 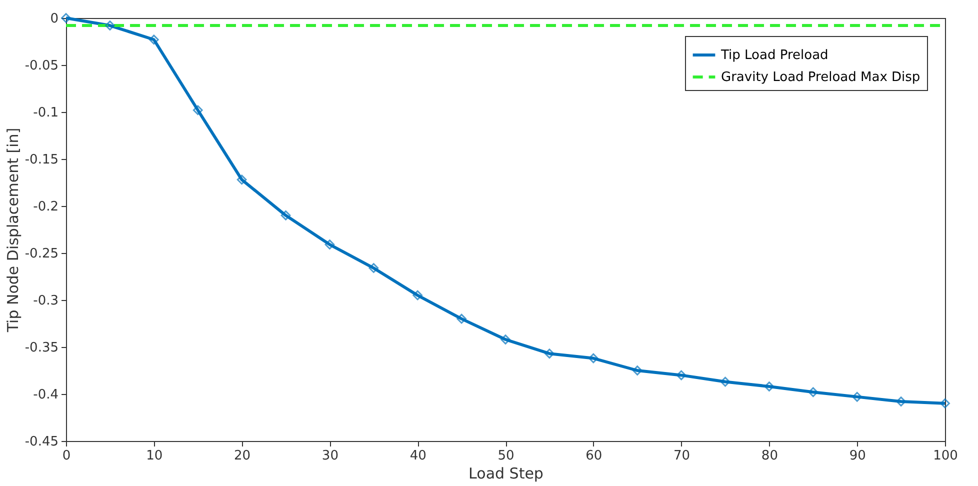 I want to click on x-tick-label: 20, so click(x=242, y=456).